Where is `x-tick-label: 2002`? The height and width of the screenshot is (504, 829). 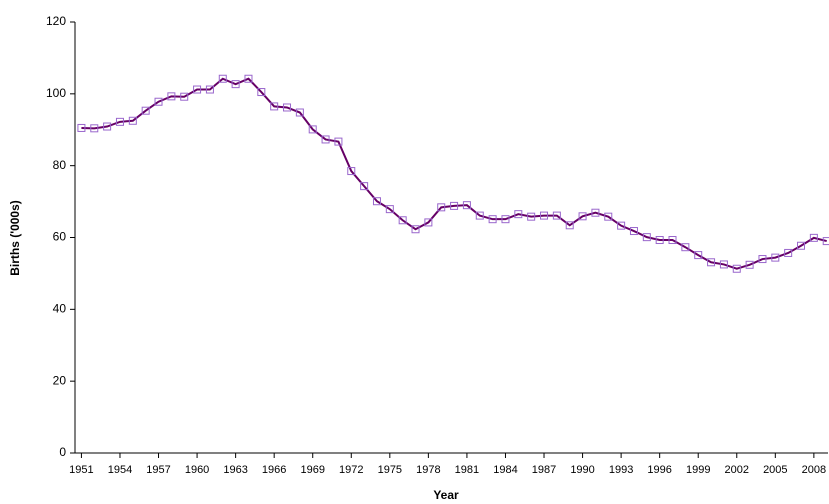
x-tick-label: 2002 is located at coordinates (737, 470).